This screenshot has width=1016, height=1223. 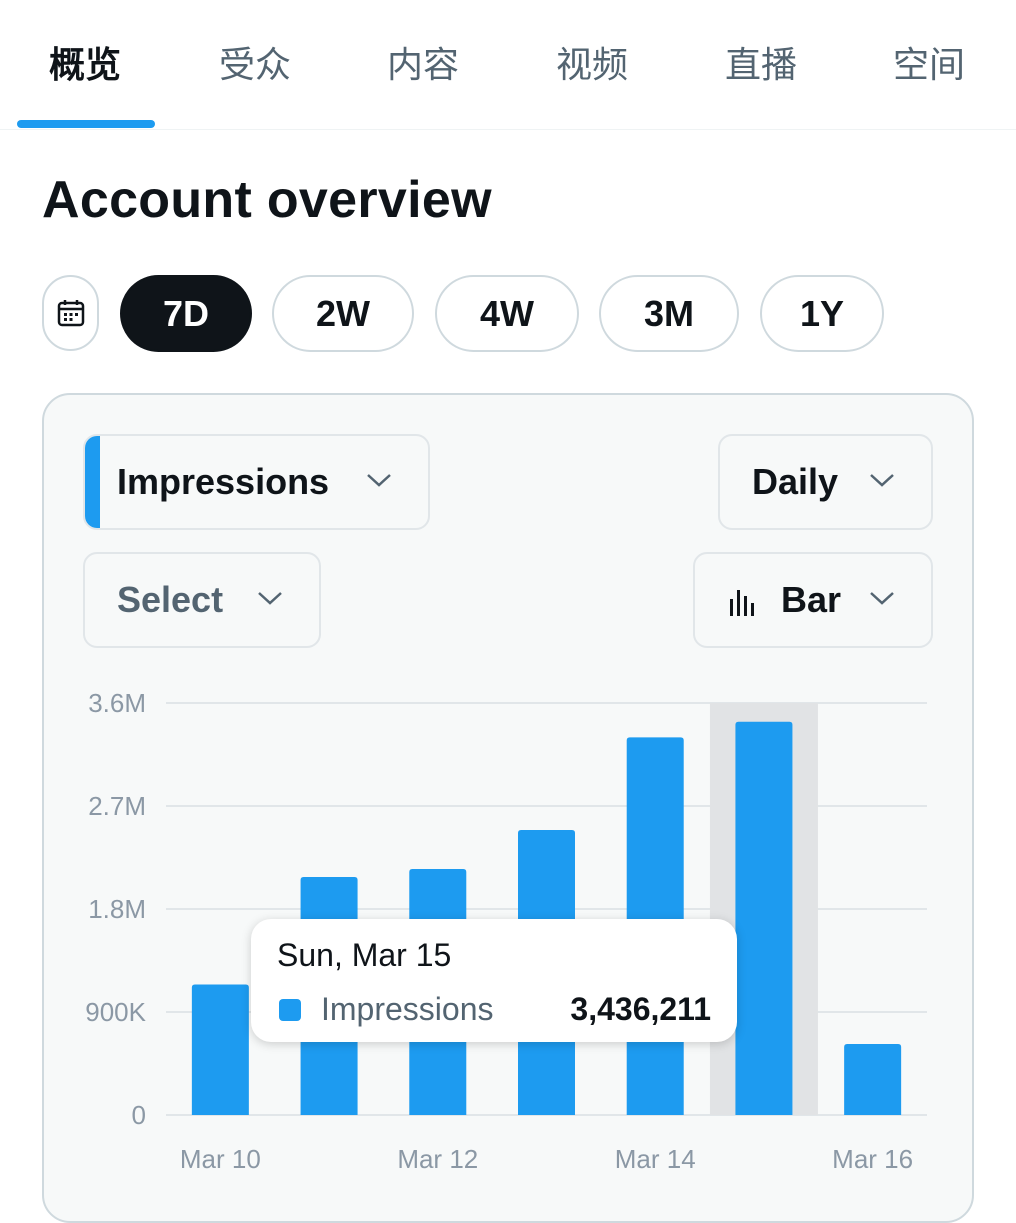 What do you see at coordinates (507, 313) in the screenshot?
I see `range-4w-button: 4W` at bounding box center [507, 313].